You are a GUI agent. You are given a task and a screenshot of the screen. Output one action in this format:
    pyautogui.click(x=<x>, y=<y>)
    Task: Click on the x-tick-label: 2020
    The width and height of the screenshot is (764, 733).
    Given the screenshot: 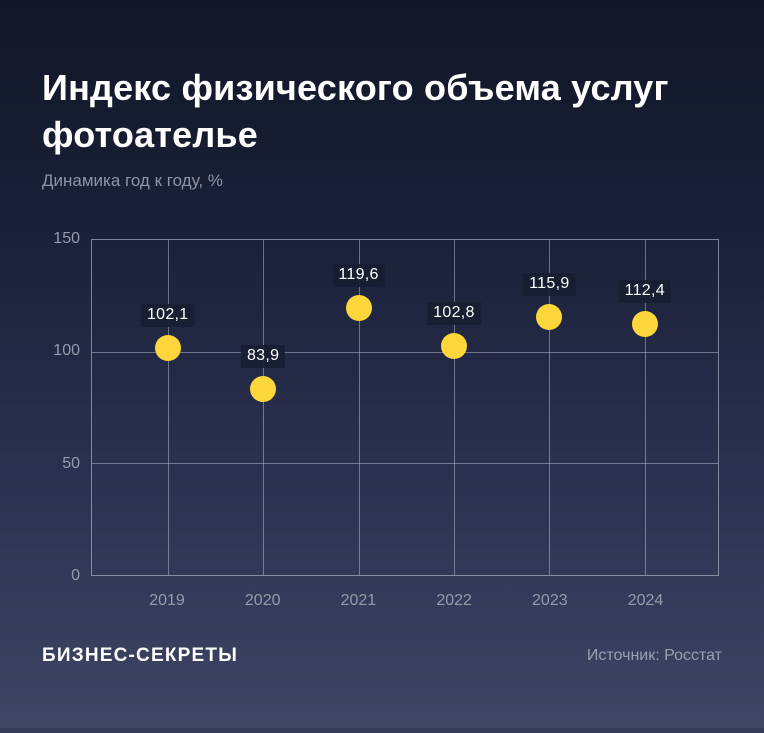 What is the action you would take?
    pyautogui.click(x=262, y=600)
    